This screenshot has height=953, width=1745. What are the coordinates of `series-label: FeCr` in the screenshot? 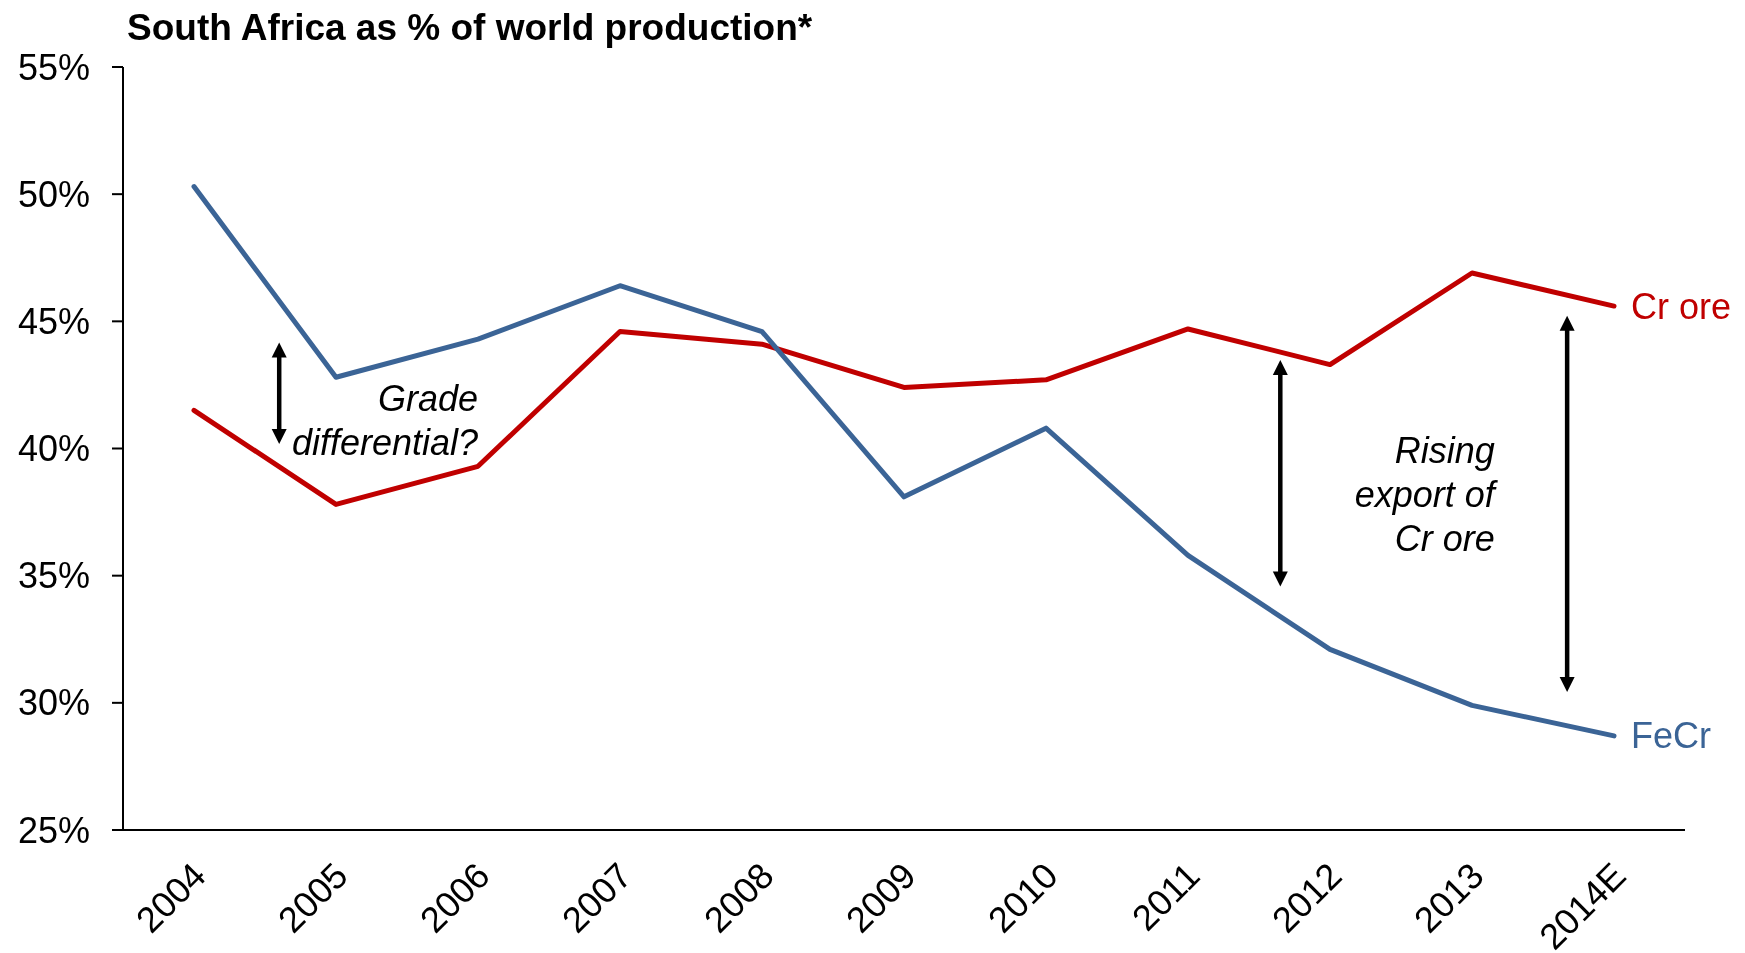 It's located at (1671, 736).